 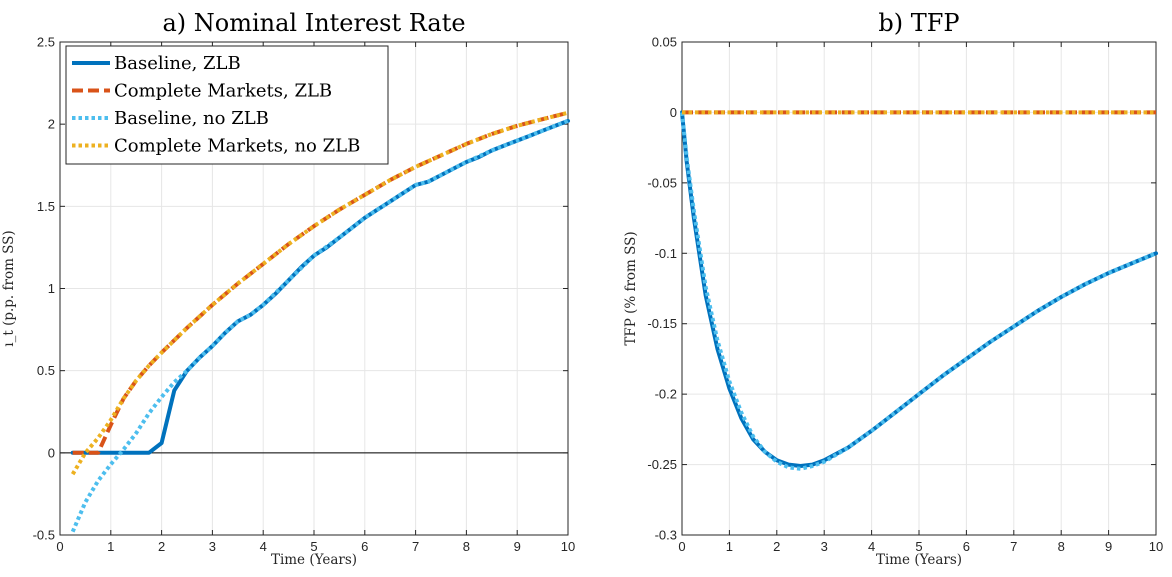 I want to click on panel-a-xtick-label: 4, so click(x=263, y=546).